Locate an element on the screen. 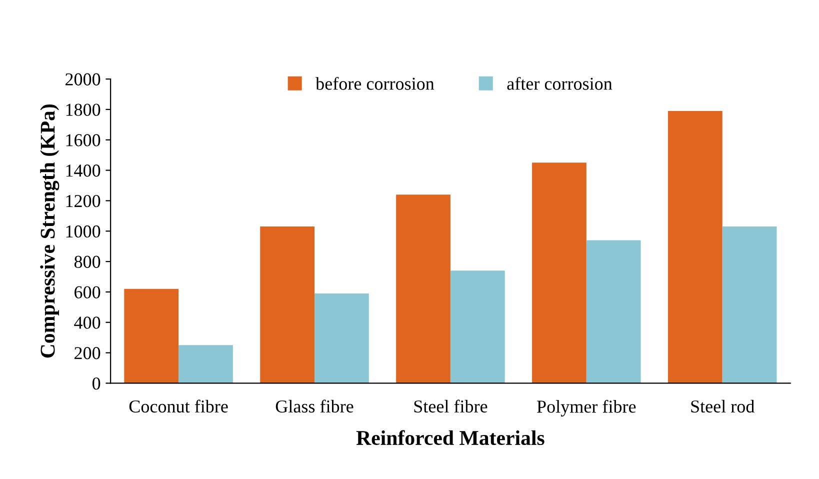 This screenshot has width=819, height=479. y-tick-label: 200 is located at coordinates (87, 353).